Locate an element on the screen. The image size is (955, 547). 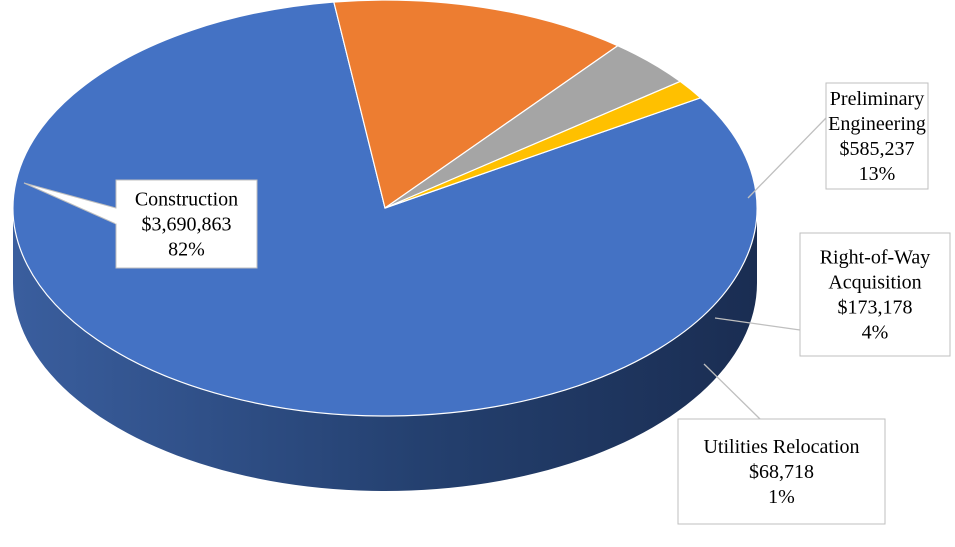
slice-preliminary-engineering is located at coordinates (476, 104).